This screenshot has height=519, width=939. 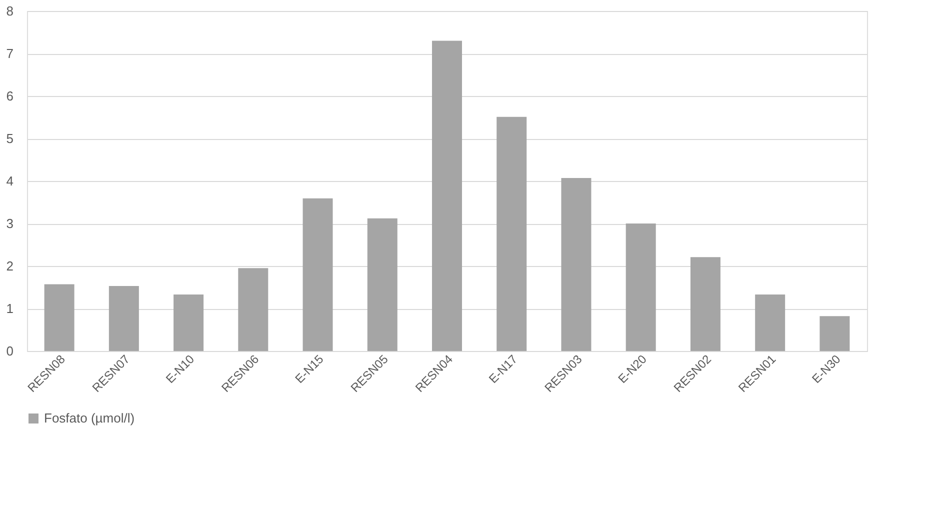 What do you see at coordinates (10, 11) in the screenshot?
I see `y-tick-label: 8` at bounding box center [10, 11].